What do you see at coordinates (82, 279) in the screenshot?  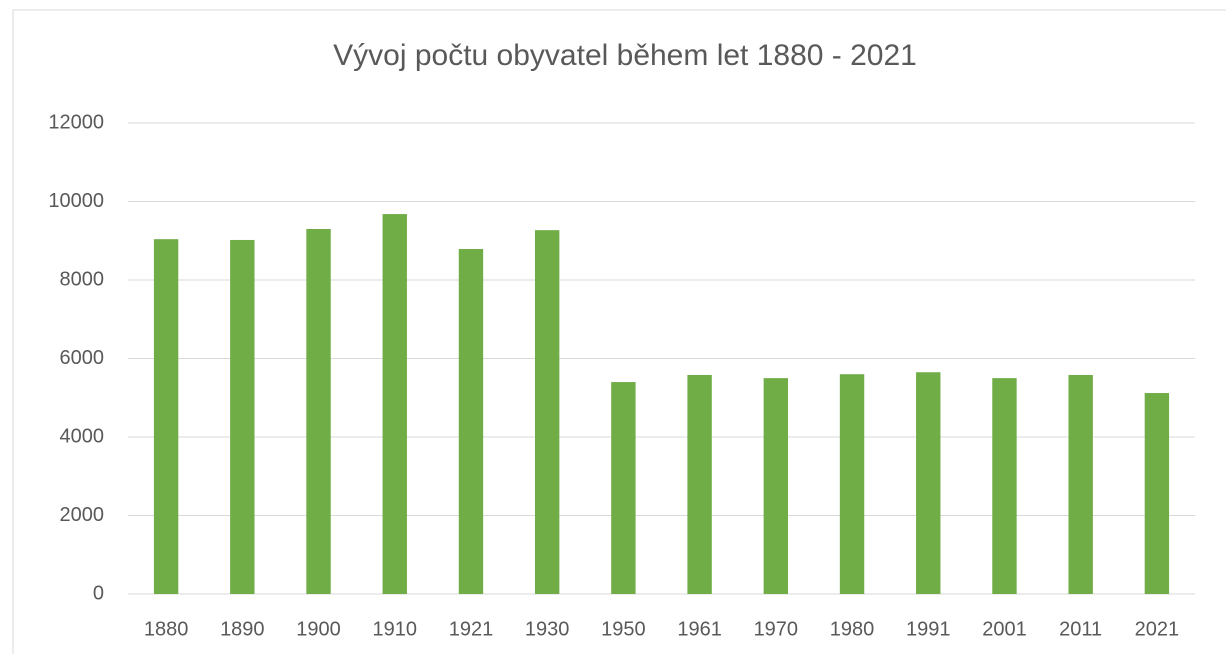 I see `y-tick-label: 8000` at bounding box center [82, 279].